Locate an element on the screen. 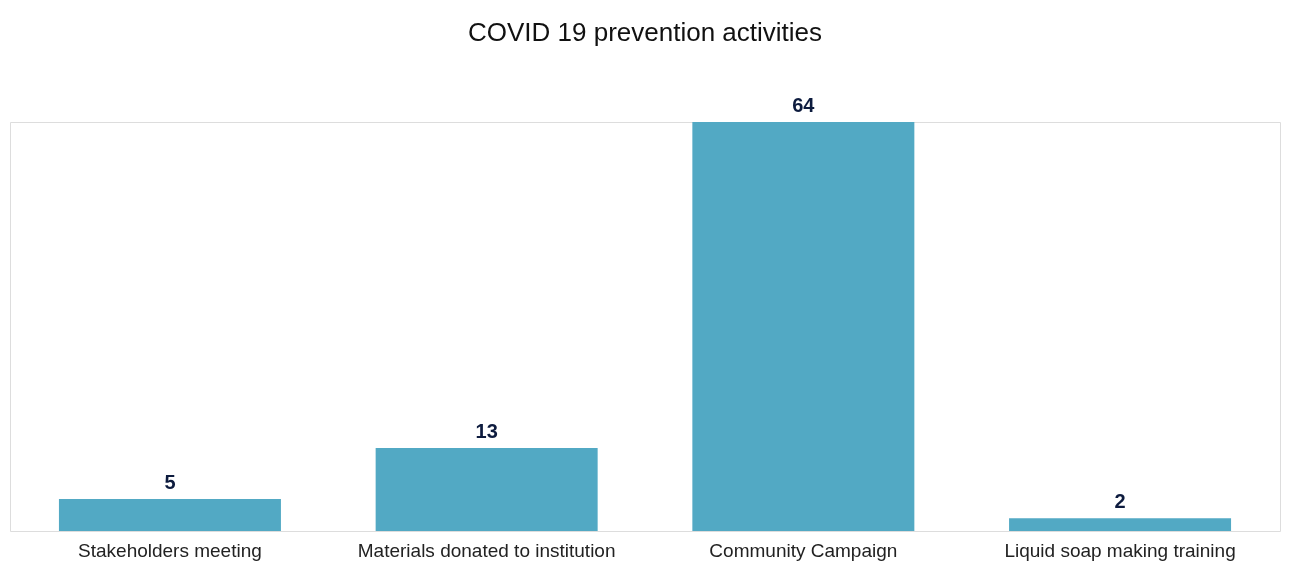  x-tick-label: Liquid soap making training is located at coordinates (1120, 550).